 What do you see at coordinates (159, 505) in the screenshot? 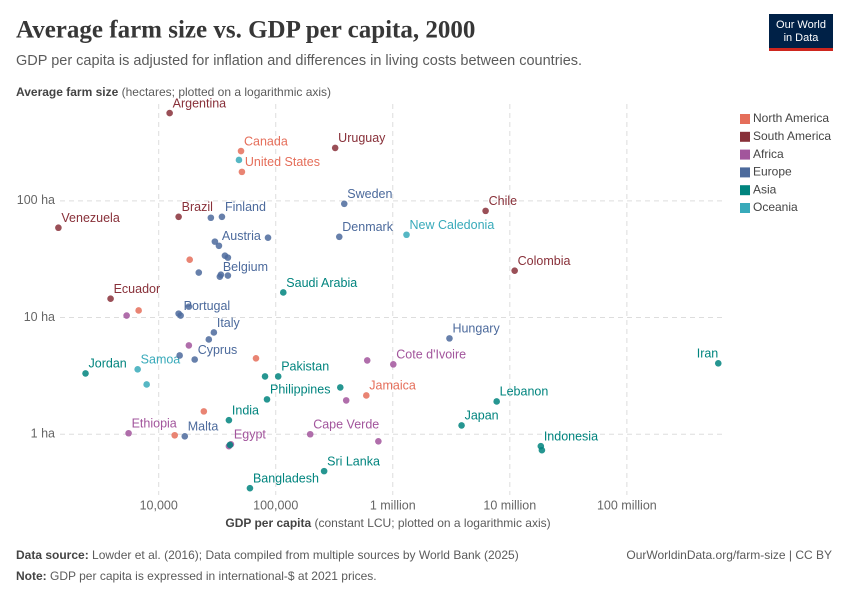
I see `x-tick-label: 10,000` at bounding box center [159, 505].